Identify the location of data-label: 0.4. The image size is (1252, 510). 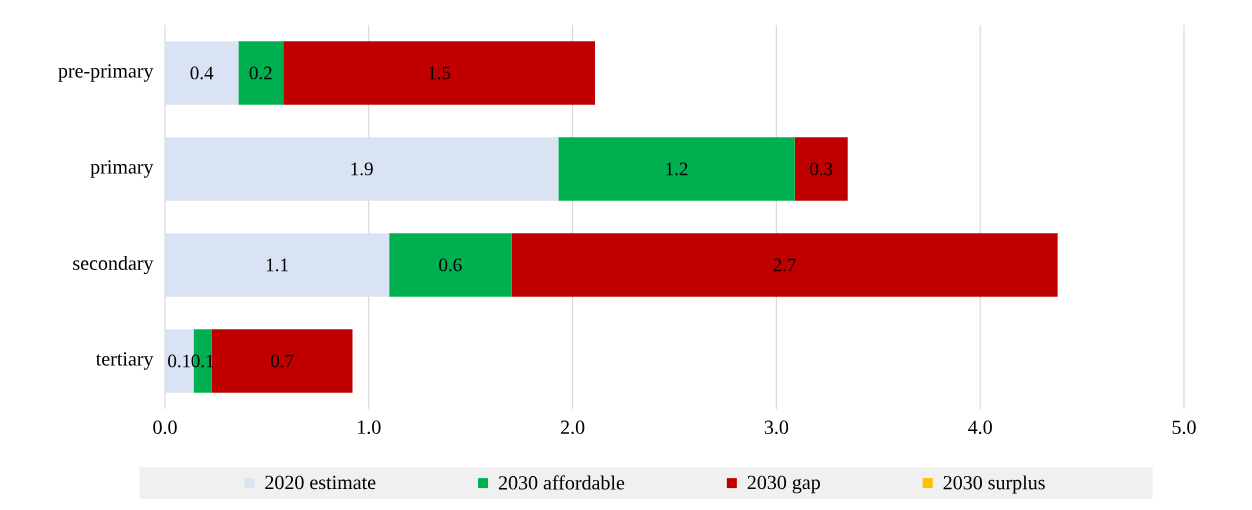
(202, 73).